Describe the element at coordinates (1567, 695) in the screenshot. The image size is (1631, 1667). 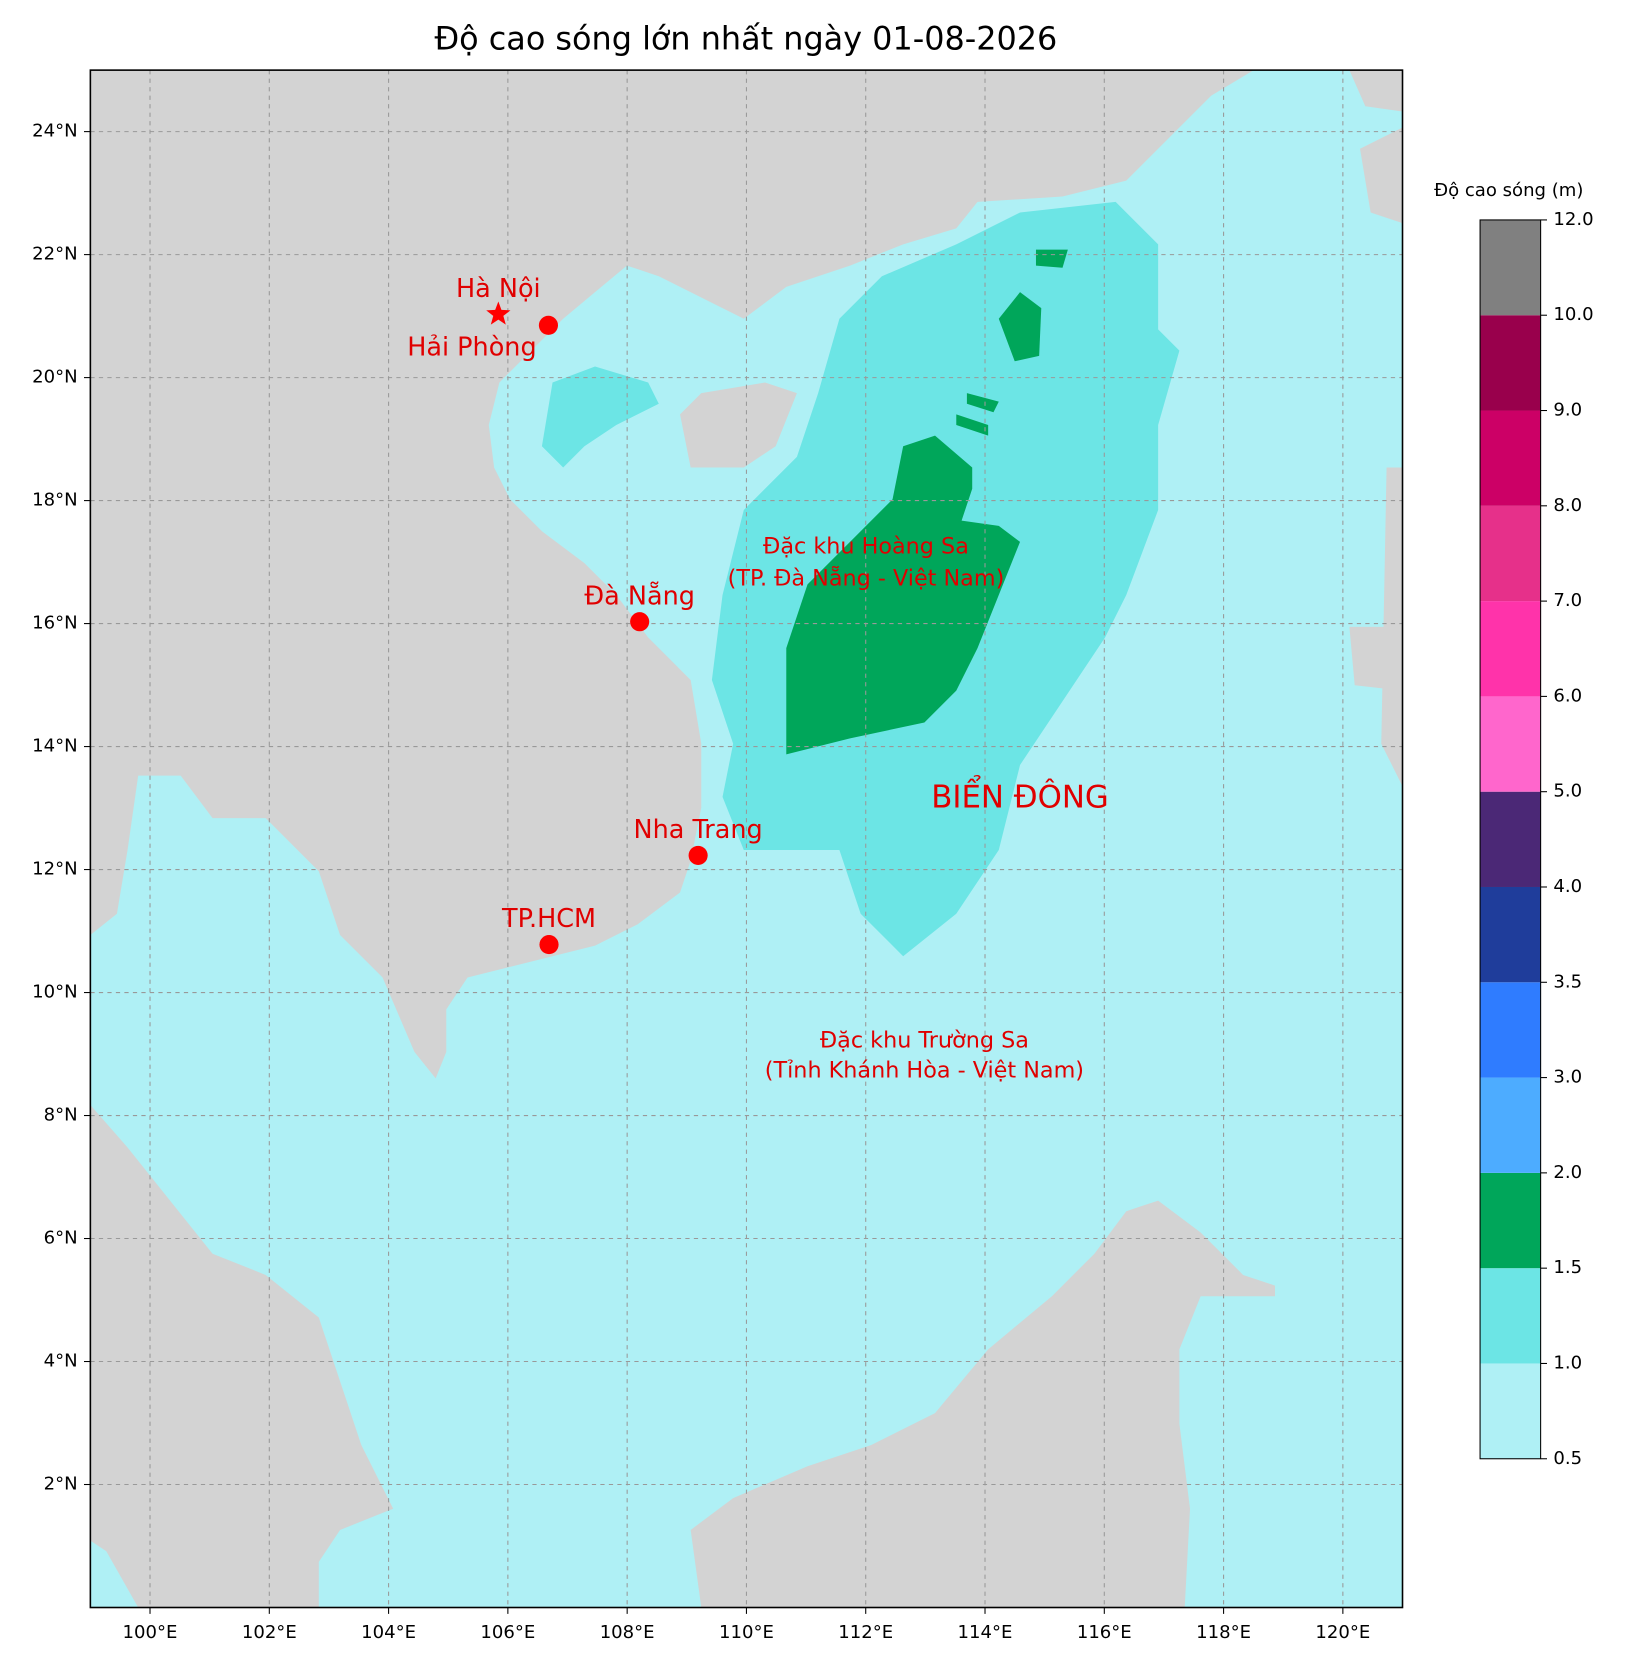
I see `colorbar-tick-label: 6.0` at that location.